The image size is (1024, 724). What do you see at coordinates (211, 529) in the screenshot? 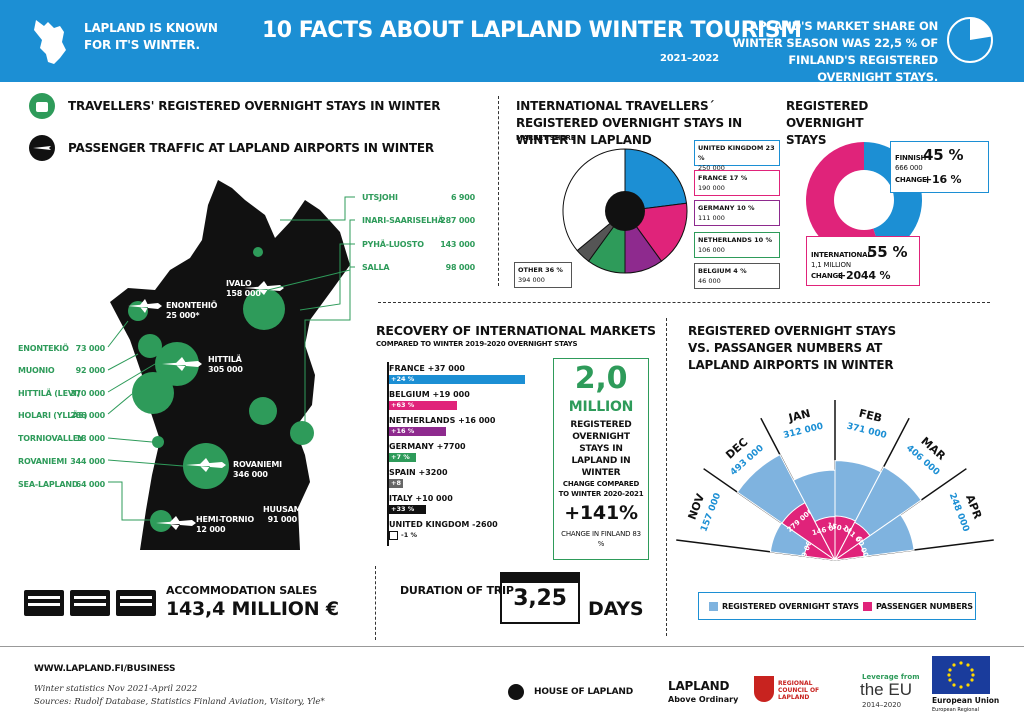
I see `airport-value: 12 000` at bounding box center [211, 529].